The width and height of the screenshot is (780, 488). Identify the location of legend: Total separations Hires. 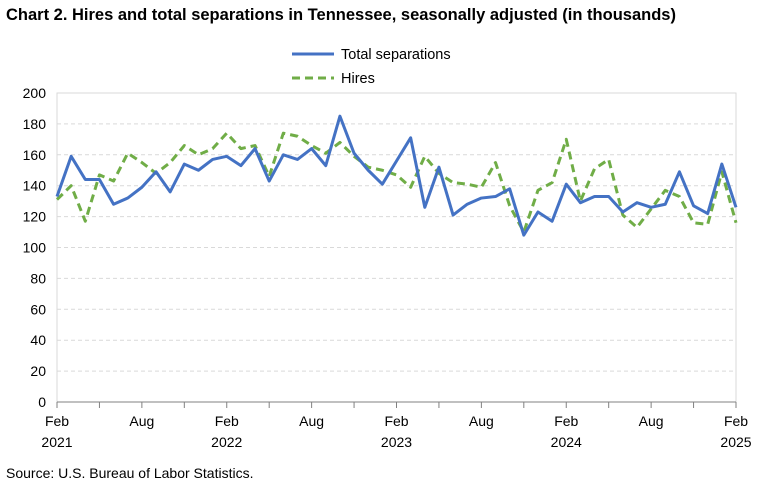
(371, 67).